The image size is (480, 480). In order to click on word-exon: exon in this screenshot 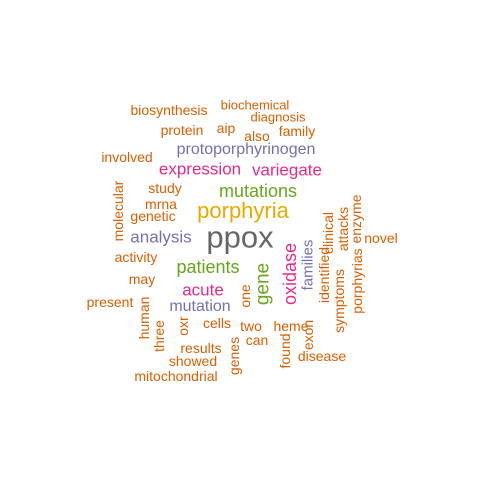, I will do `click(308, 335)`.